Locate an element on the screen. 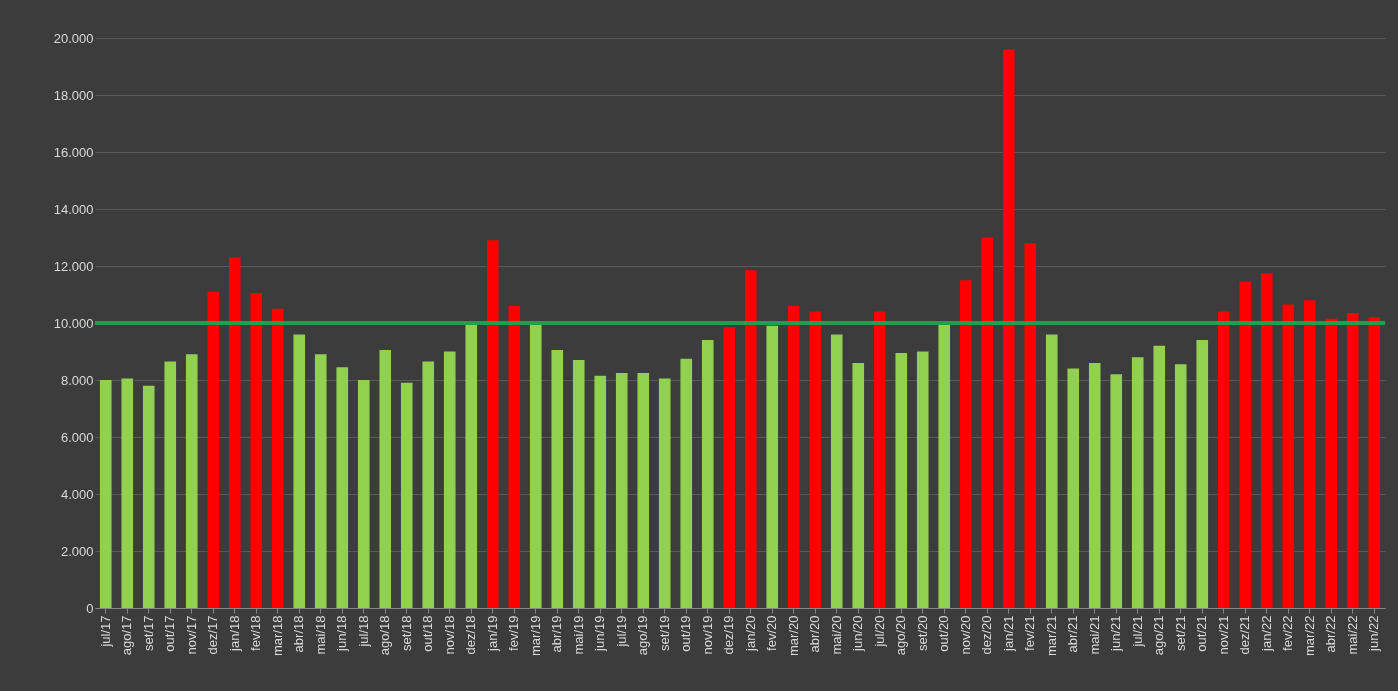 This screenshot has height=691, width=1398. x-tick-label: abr/21 is located at coordinates (1073, 634).